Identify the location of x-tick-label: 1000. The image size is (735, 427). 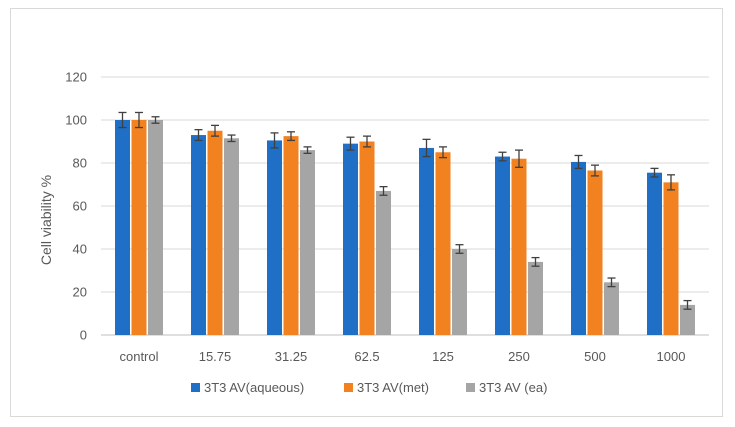
(671, 356).